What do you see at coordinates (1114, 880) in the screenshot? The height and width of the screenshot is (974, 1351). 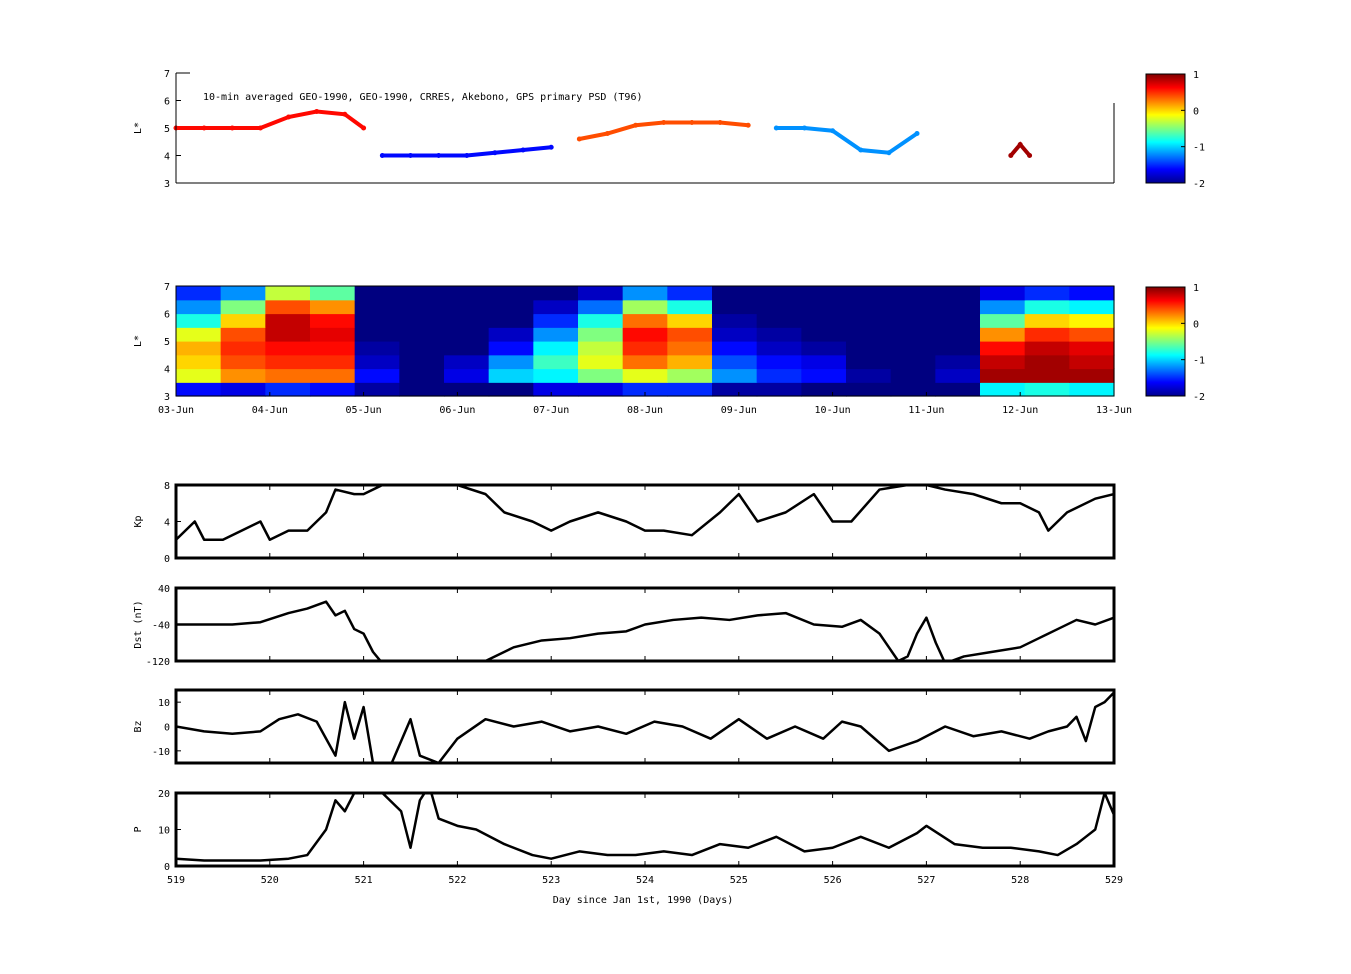 I see `x-tick-label: 529` at bounding box center [1114, 880].